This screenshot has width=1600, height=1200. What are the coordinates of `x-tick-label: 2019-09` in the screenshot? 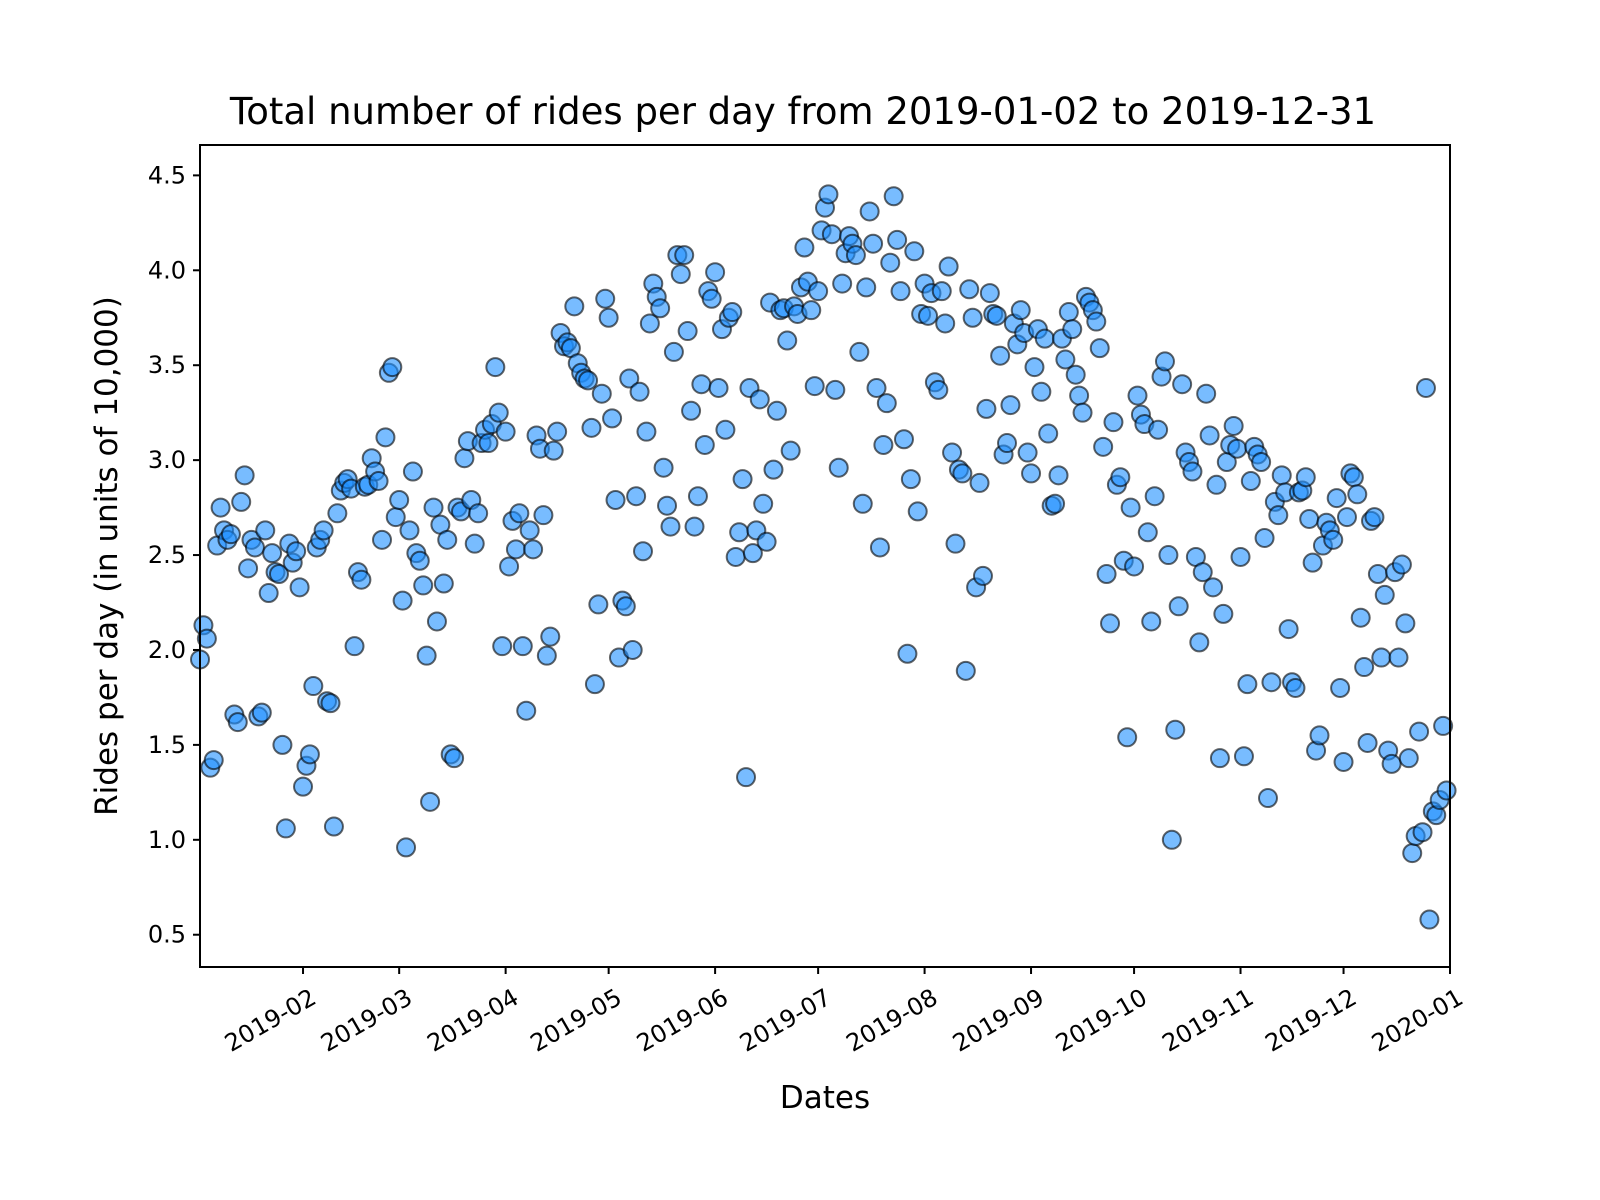 It's located at (998, 1020).